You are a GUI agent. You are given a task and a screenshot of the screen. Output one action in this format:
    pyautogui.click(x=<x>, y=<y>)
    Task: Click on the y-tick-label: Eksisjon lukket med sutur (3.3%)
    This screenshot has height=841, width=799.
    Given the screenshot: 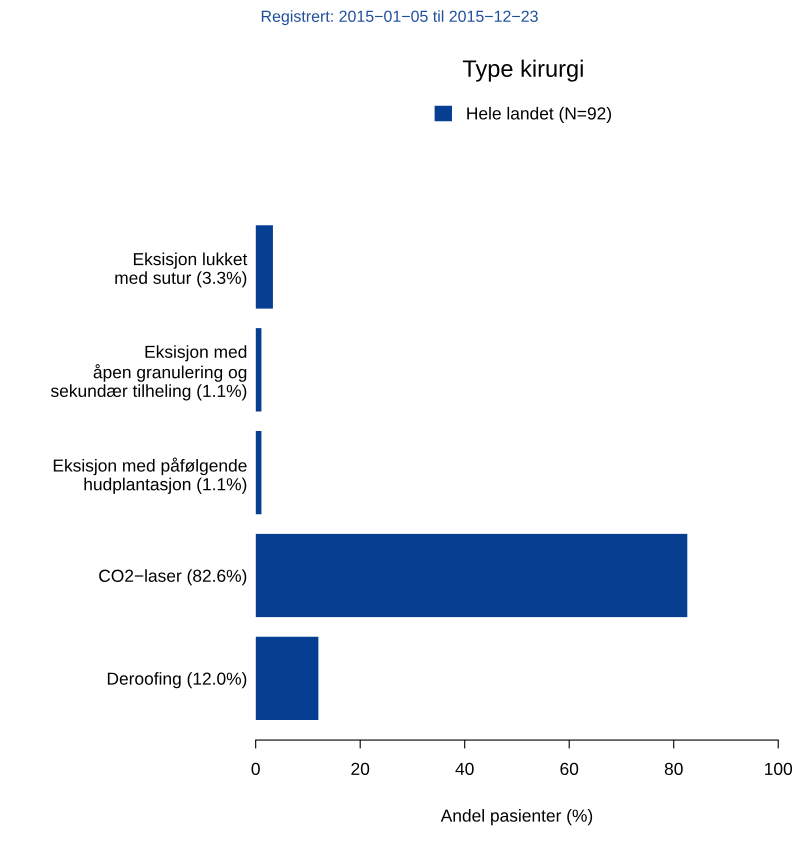 What is the action you would take?
    pyautogui.click(x=181, y=270)
    